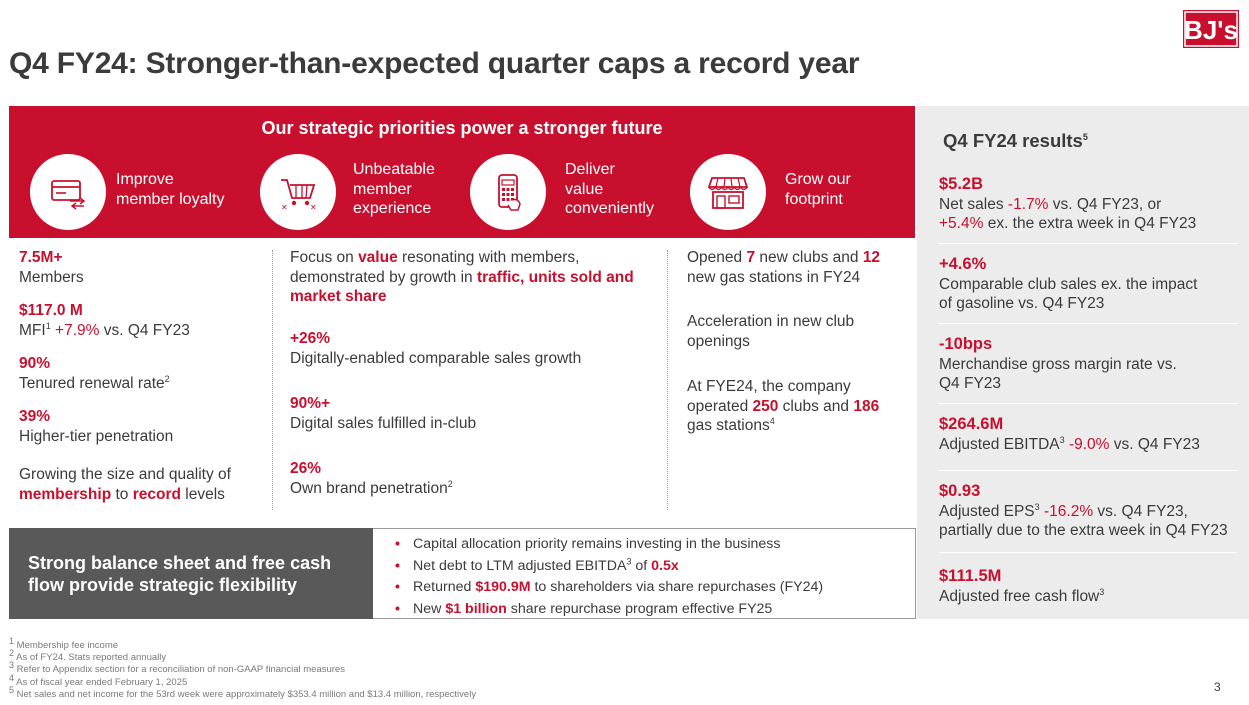 The image size is (1249, 705). What do you see at coordinates (394, 189) in the screenshot?
I see `priority-label-experience: Unbeatable member experience` at bounding box center [394, 189].